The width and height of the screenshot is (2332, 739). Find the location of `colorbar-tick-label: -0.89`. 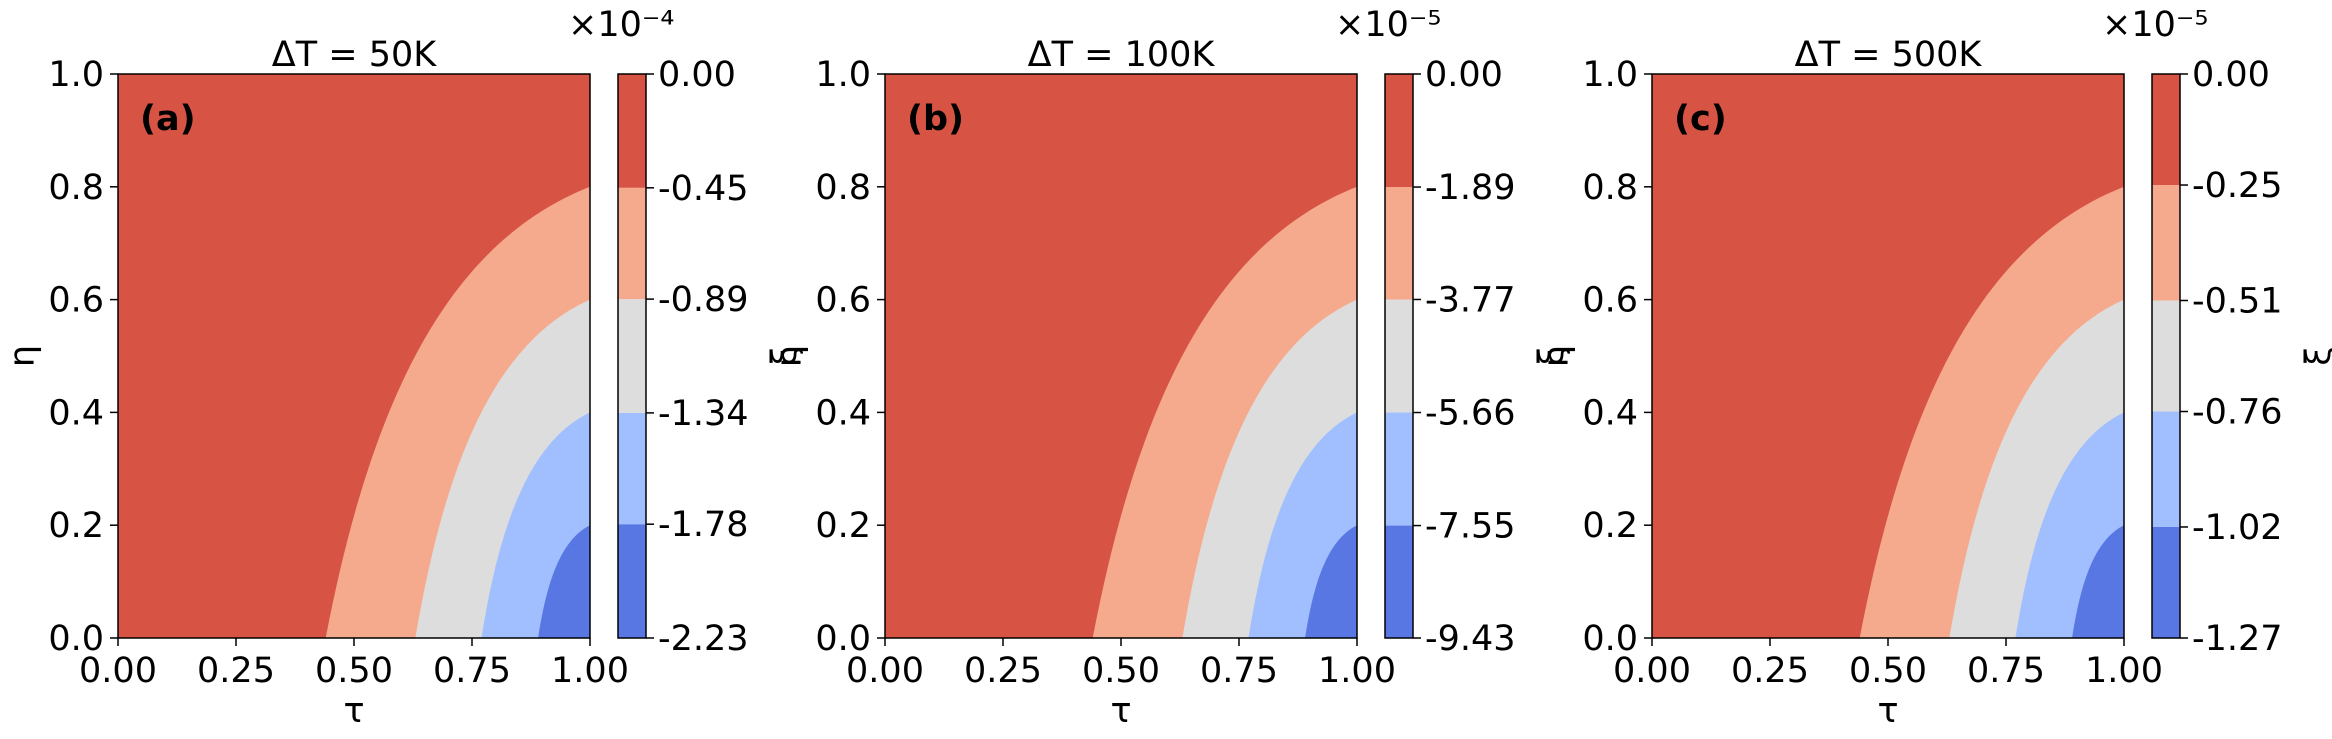

colorbar-tick-label: -0.89 is located at coordinates (703, 300).